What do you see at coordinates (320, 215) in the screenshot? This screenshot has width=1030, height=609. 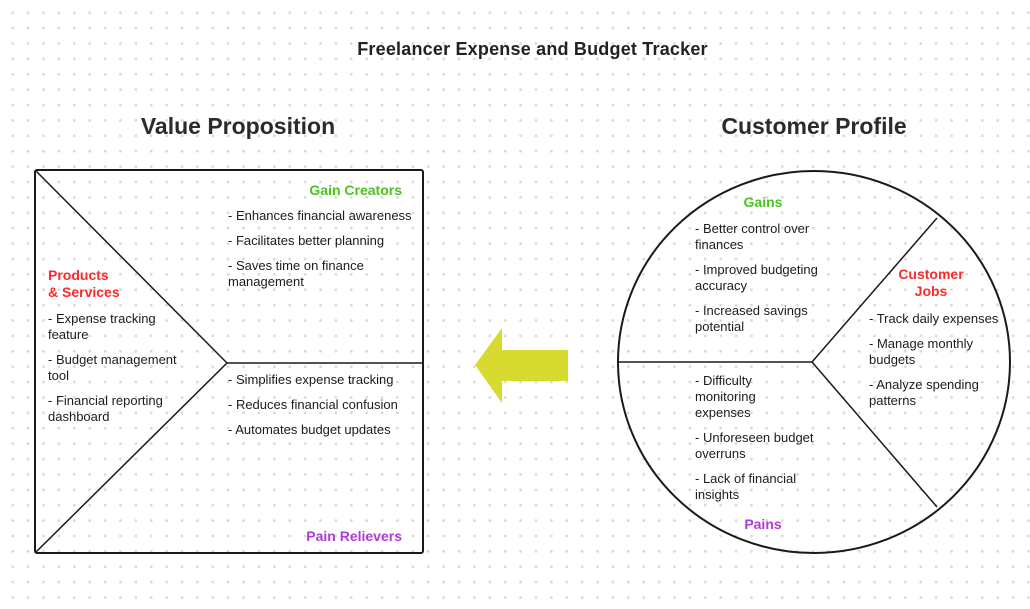 I see `list-item: - Enhances financial awareness` at bounding box center [320, 215].